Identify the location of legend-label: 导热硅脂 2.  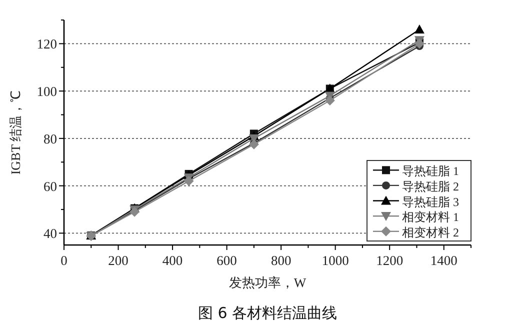
(430, 186).